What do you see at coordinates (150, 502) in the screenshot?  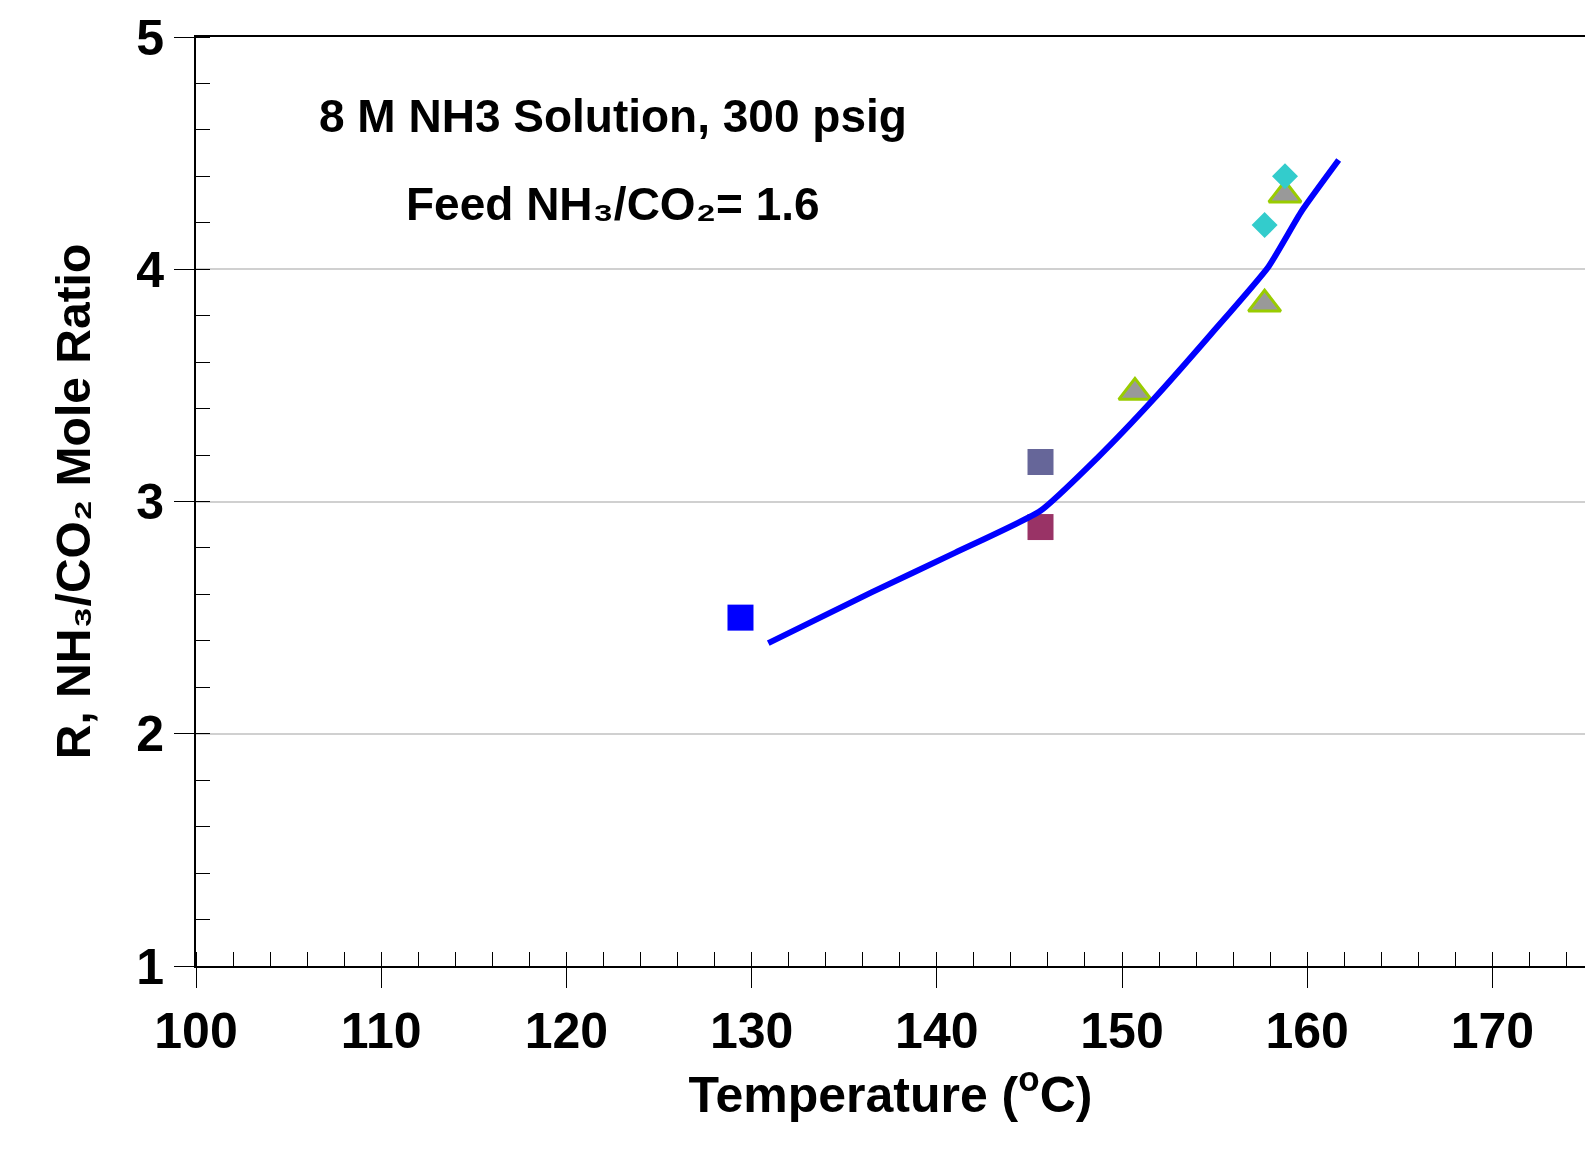 I see `y-tick-label: 3` at bounding box center [150, 502].